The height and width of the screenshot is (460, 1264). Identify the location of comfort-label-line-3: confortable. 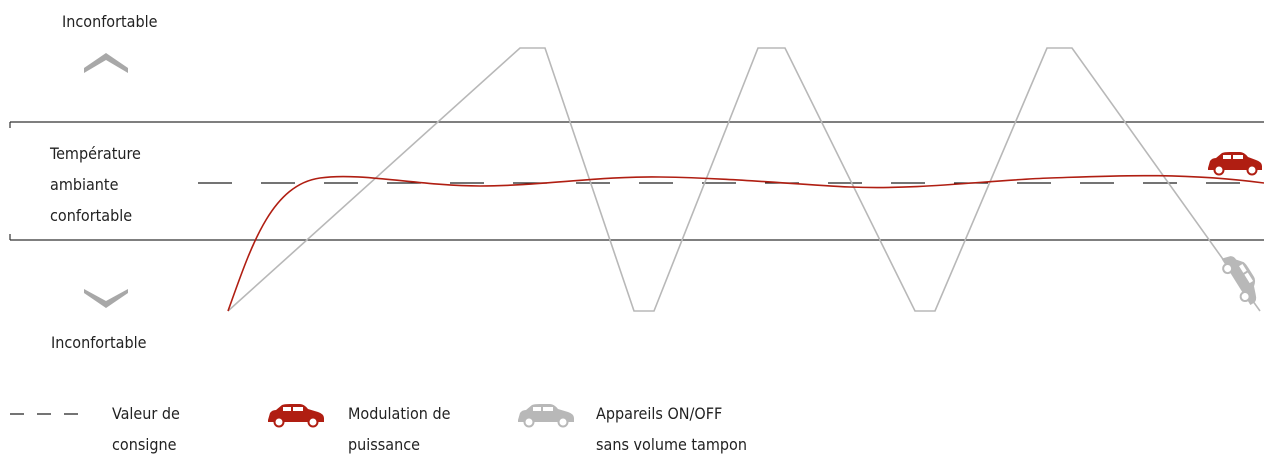
(91, 215).